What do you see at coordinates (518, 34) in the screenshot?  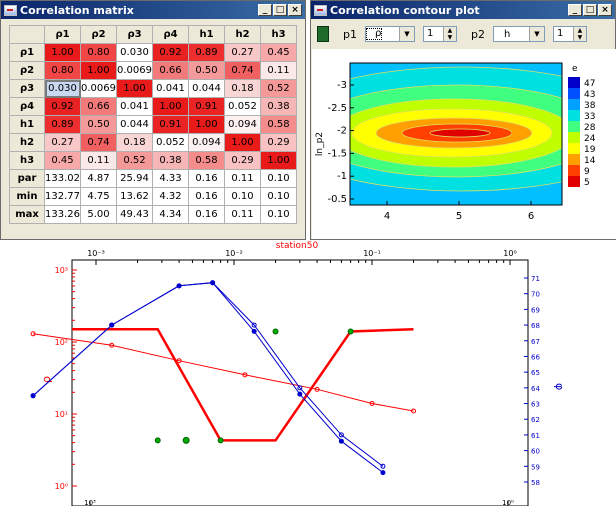 I see `p2-select: h ▼` at bounding box center [518, 34].